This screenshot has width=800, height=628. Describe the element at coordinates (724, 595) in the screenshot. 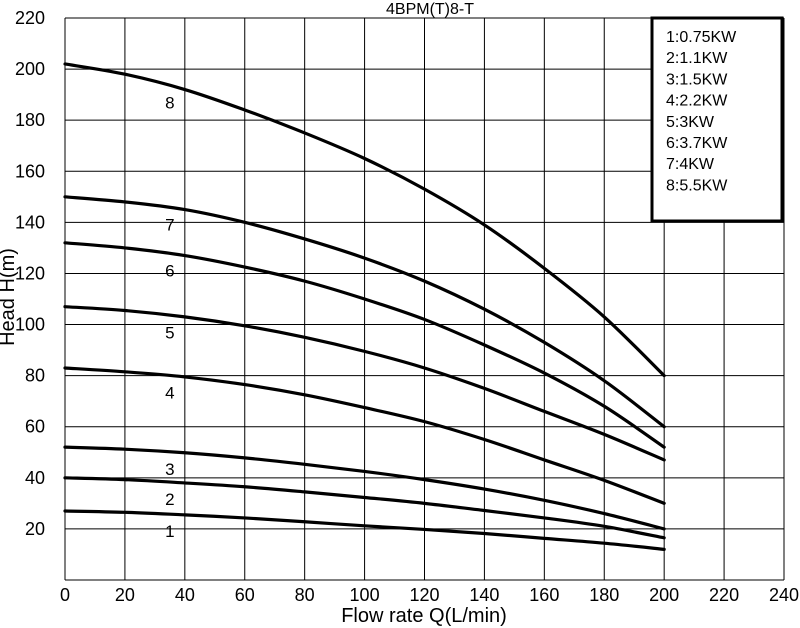

I see `x-tick-label: 220` at that location.